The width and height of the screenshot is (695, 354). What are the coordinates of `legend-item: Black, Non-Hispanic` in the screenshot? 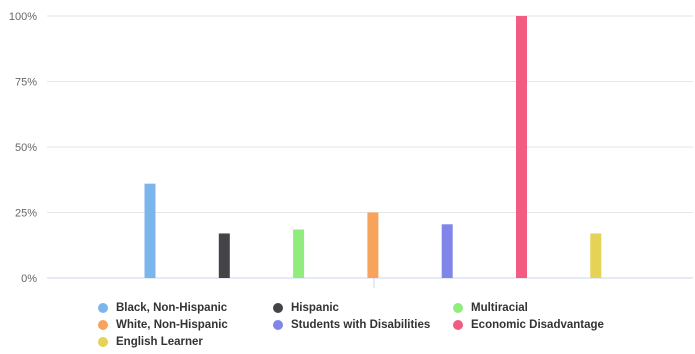 It's located at (185, 308).